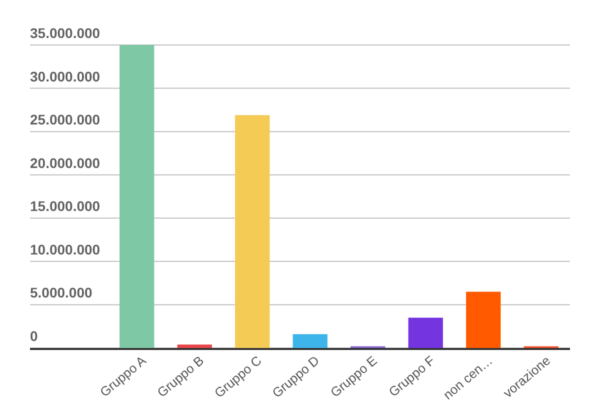  I want to click on y-tick-label: 0, so click(34, 336).